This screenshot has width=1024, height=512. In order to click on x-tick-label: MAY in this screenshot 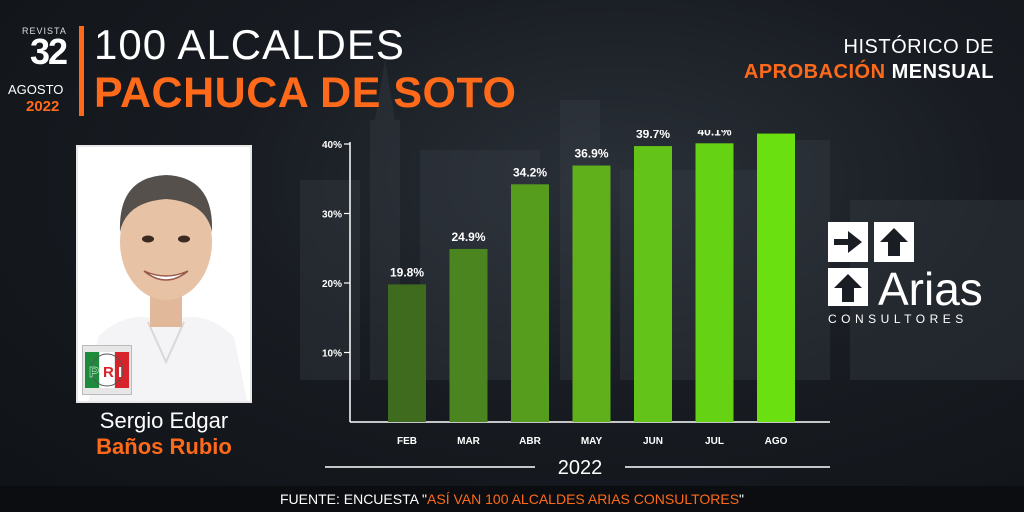, I will do `click(592, 441)`.